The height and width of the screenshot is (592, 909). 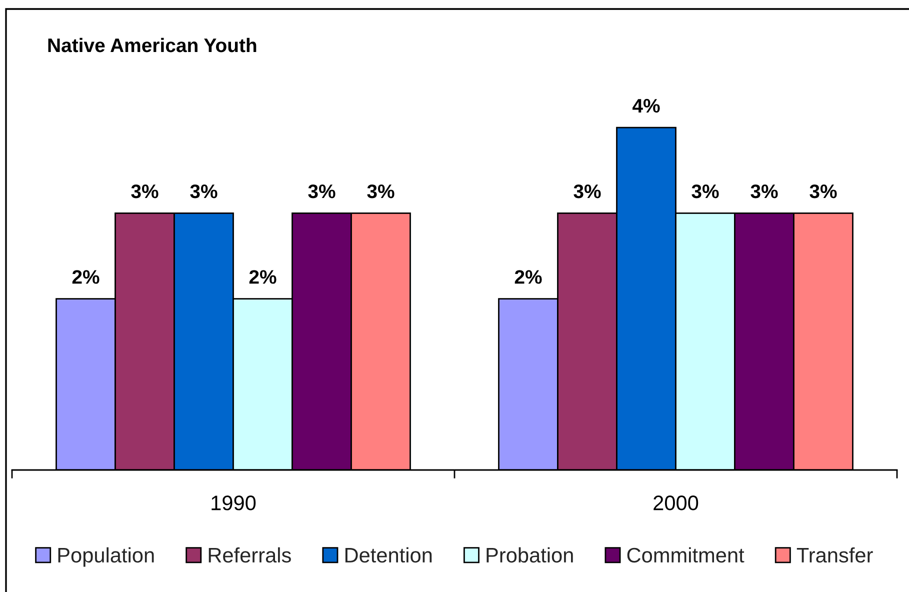 What do you see at coordinates (529, 555) in the screenshot?
I see `legend-label: Probation` at bounding box center [529, 555].